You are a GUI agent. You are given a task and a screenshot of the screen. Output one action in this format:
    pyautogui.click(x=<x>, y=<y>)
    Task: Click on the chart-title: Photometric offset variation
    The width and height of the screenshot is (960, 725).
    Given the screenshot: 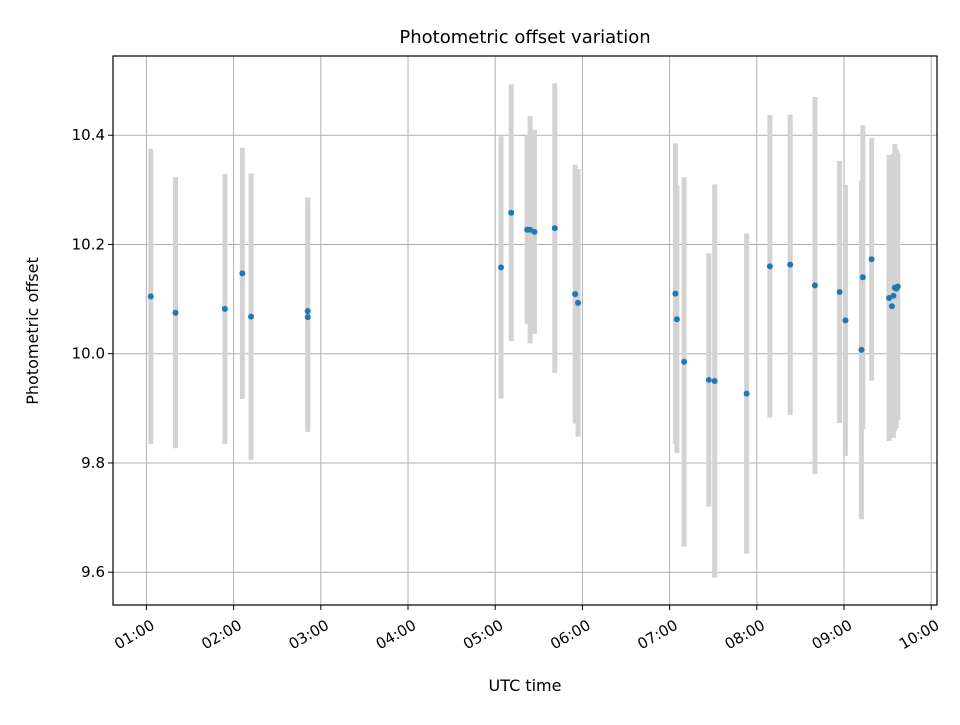 What is the action you would take?
    pyautogui.click(x=524, y=37)
    